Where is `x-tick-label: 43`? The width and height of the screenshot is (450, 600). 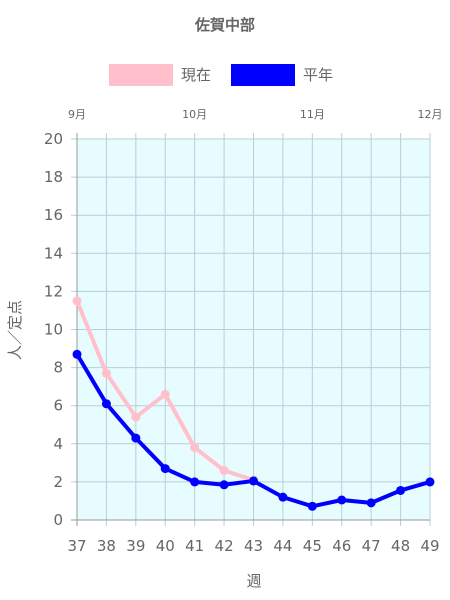 x-tick-label: 43 is located at coordinates (253, 546).